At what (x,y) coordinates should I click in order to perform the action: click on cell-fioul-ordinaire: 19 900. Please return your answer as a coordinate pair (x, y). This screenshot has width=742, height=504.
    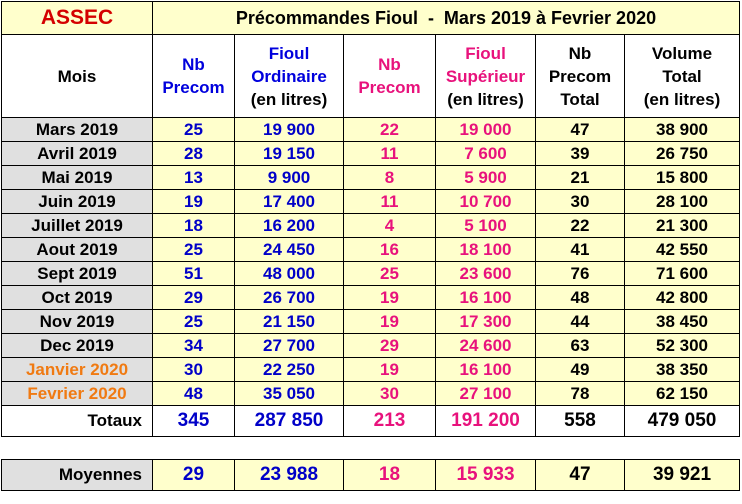
    Looking at the image, I should click on (289, 129).